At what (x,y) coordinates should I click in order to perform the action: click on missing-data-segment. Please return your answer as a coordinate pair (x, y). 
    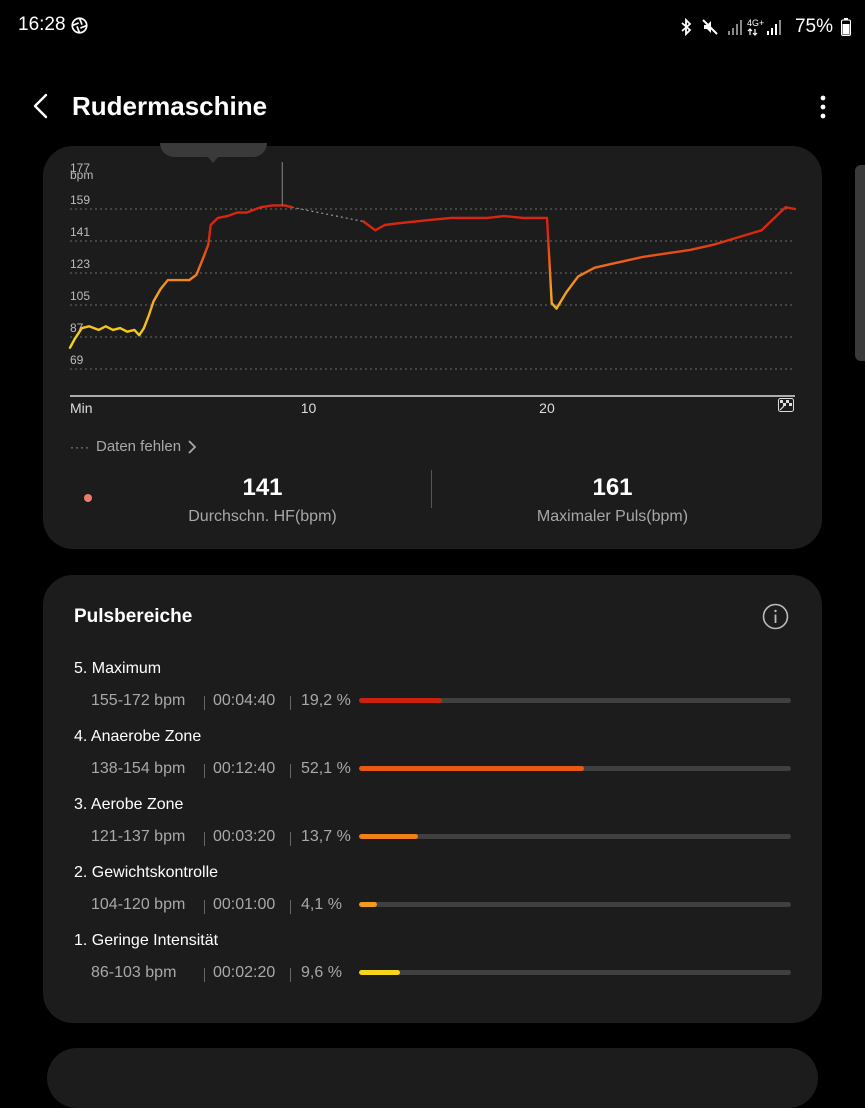
    Looking at the image, I should click on (327, 214).